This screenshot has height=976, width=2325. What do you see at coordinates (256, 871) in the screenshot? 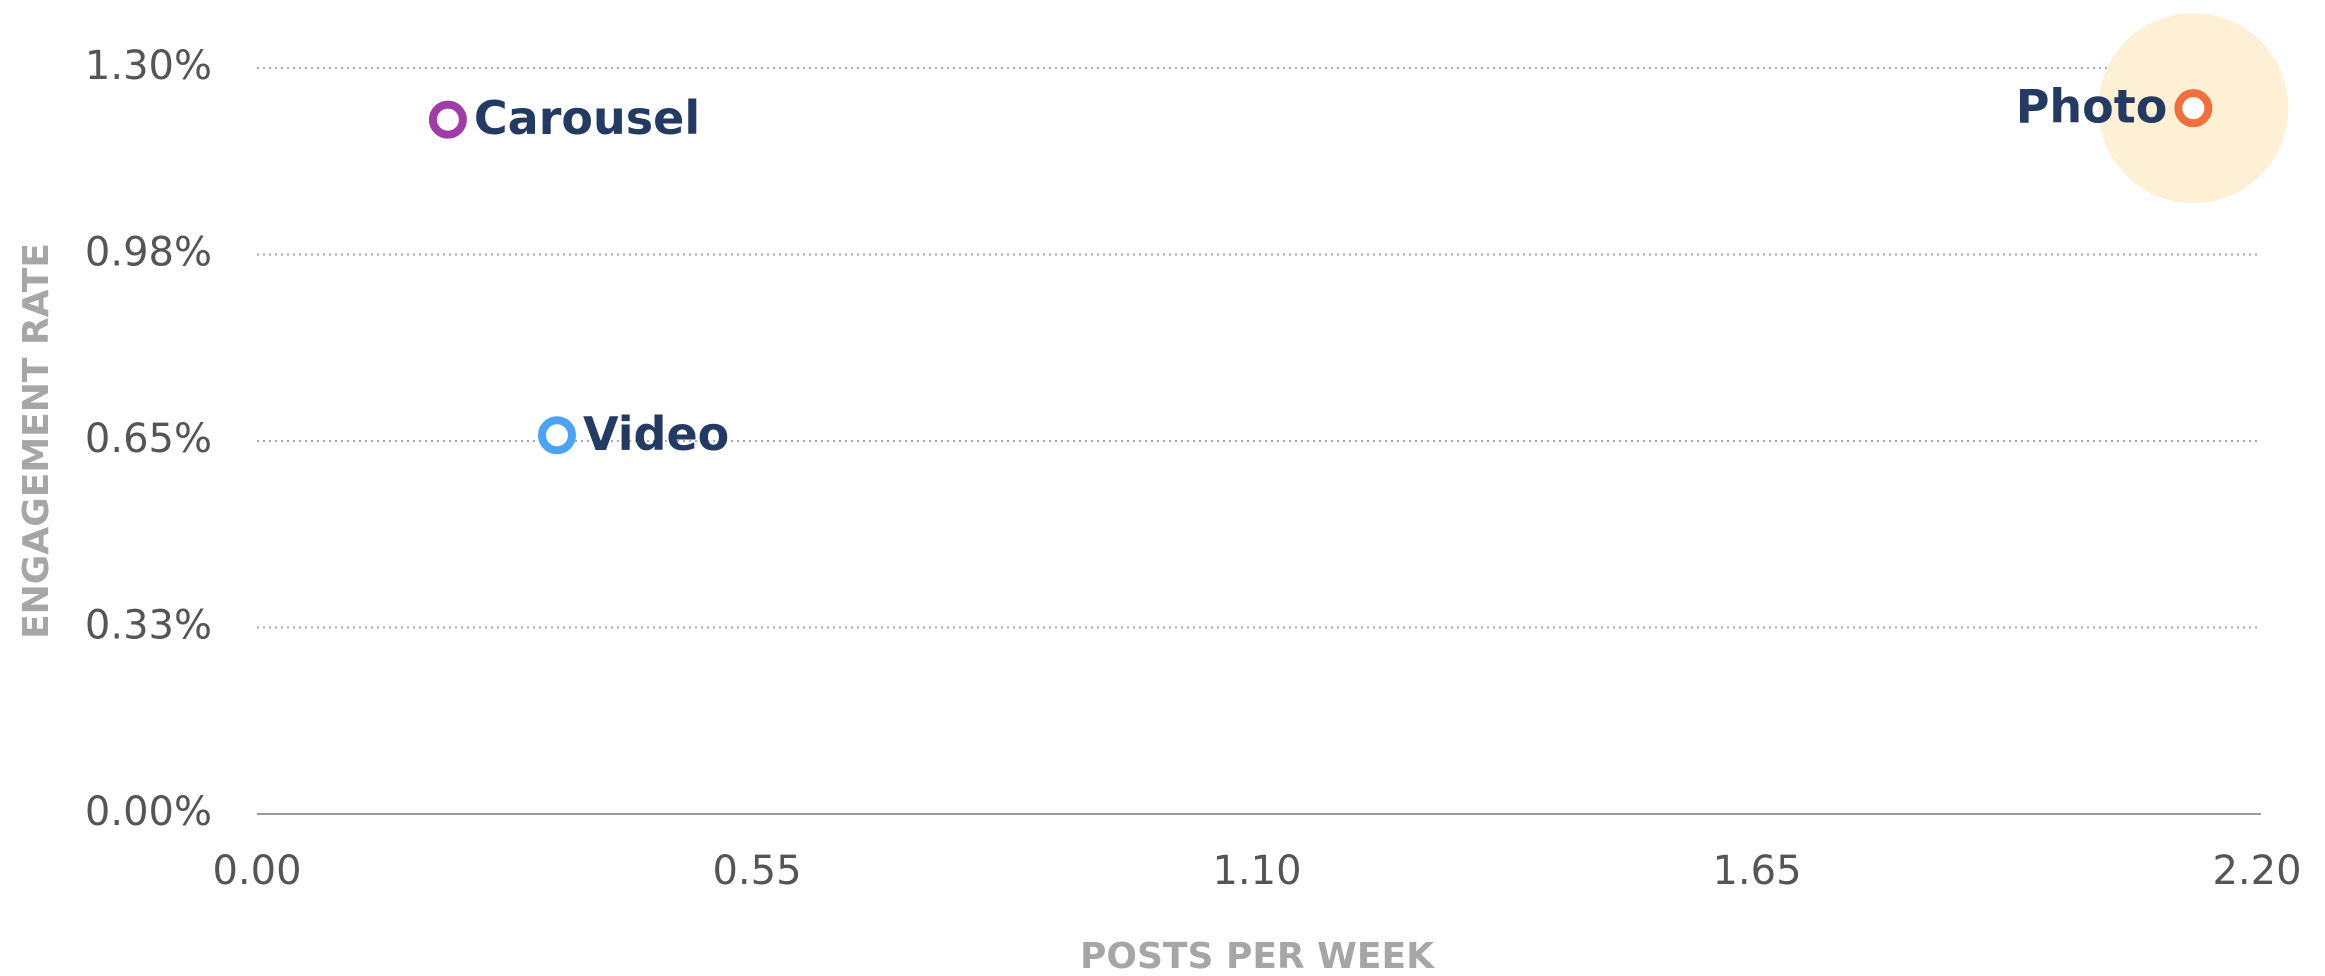
I see `x-tick-label: 0.00` at bounding box center [256, 871].